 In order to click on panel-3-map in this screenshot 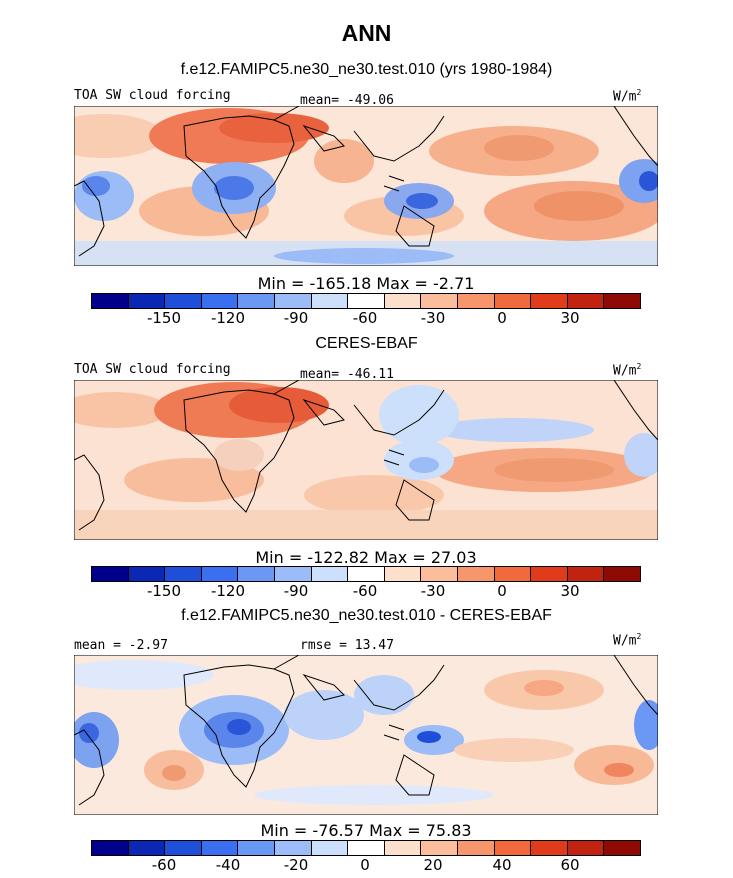, I will do `click(366, 735)`.